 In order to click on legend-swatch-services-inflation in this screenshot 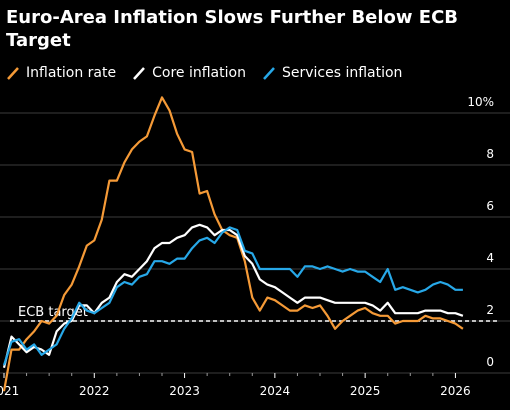, I will do `click(269, 73)`.